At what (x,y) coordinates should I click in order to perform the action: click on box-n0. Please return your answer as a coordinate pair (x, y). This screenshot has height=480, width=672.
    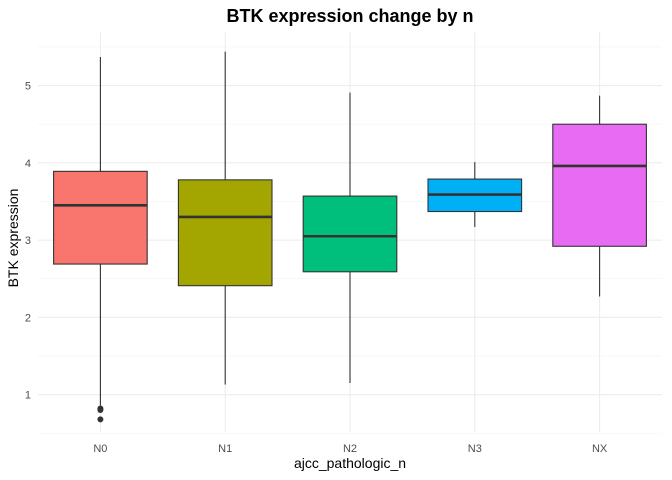
    Looking at the image, I should click on (100, 240).